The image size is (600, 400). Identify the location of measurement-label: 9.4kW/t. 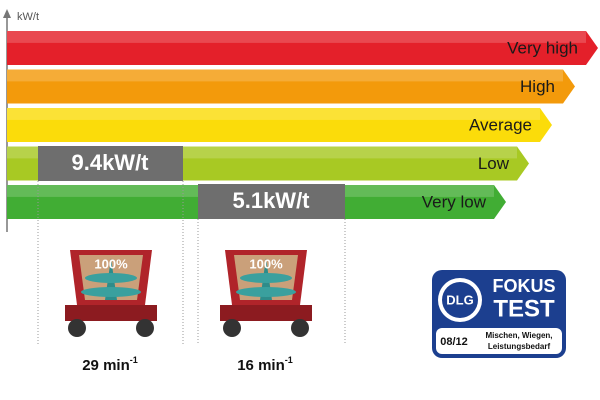
(110, 162).